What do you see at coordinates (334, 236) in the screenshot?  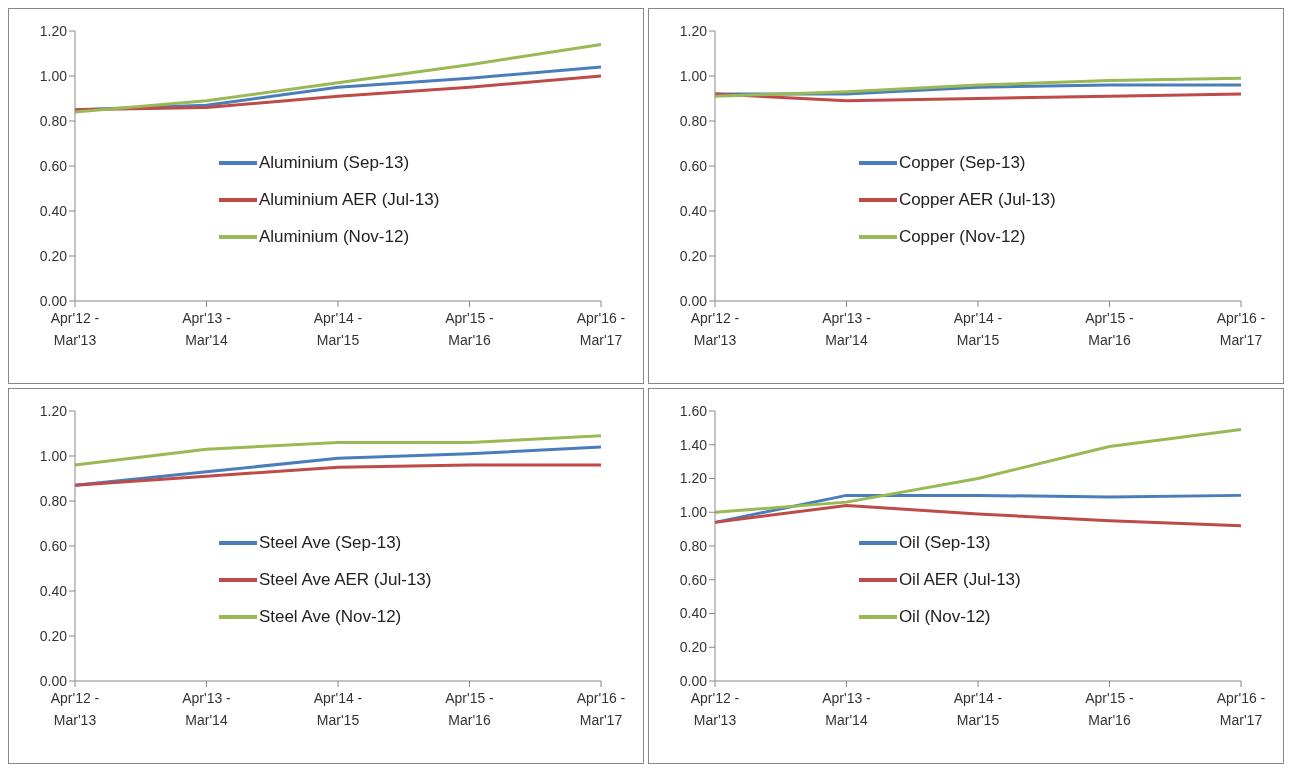 I see `legend-label: Aluminium (Nov-12)` at bounding box center [334, 236].